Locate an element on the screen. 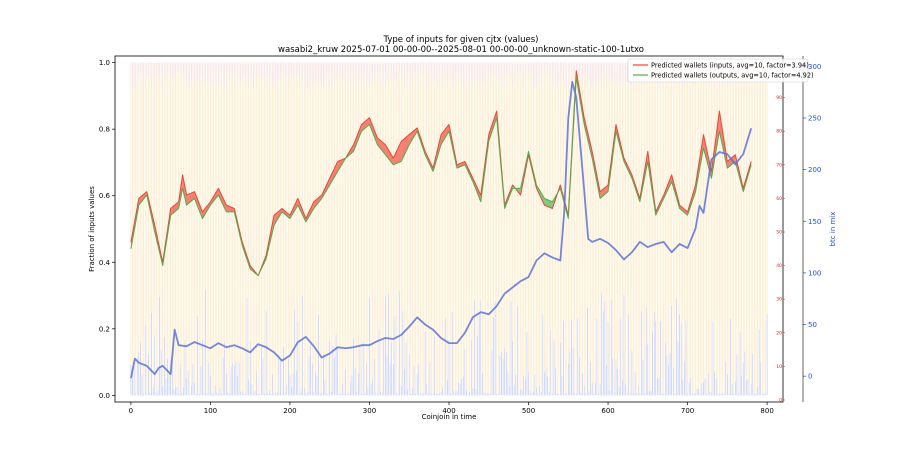  y-axis-right-label: btc in mix is located at coordinates (833, 229).